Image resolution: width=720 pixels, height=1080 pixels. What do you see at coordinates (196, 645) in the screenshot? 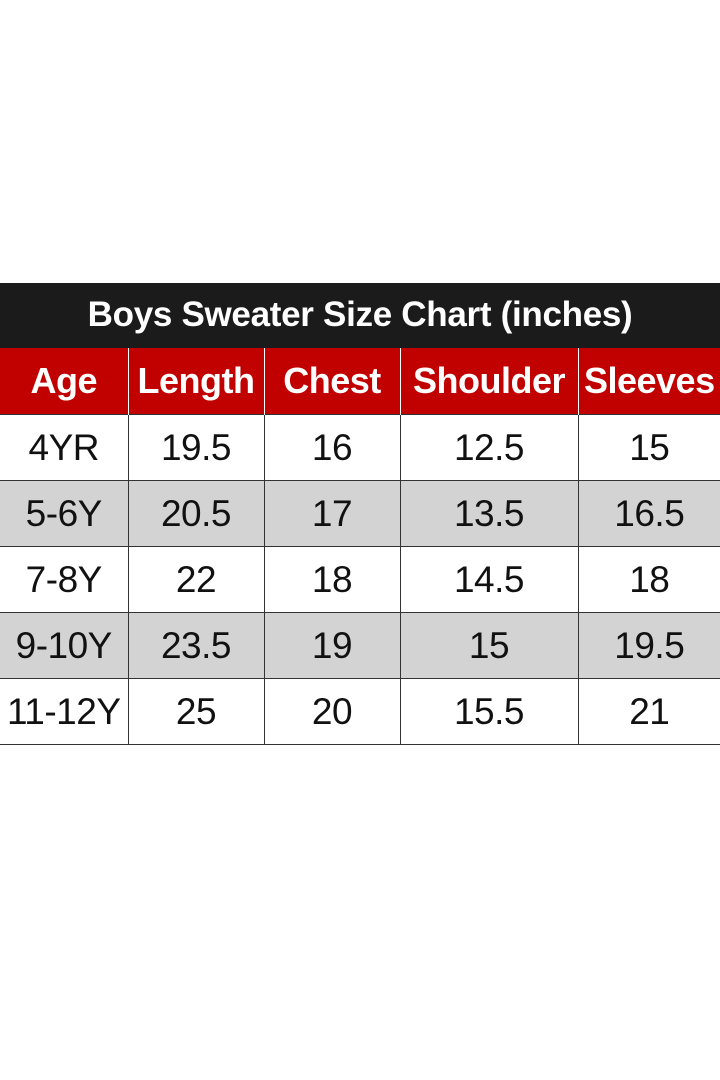
I see `cell-length: 23.5` at bounding box center [196, 645].